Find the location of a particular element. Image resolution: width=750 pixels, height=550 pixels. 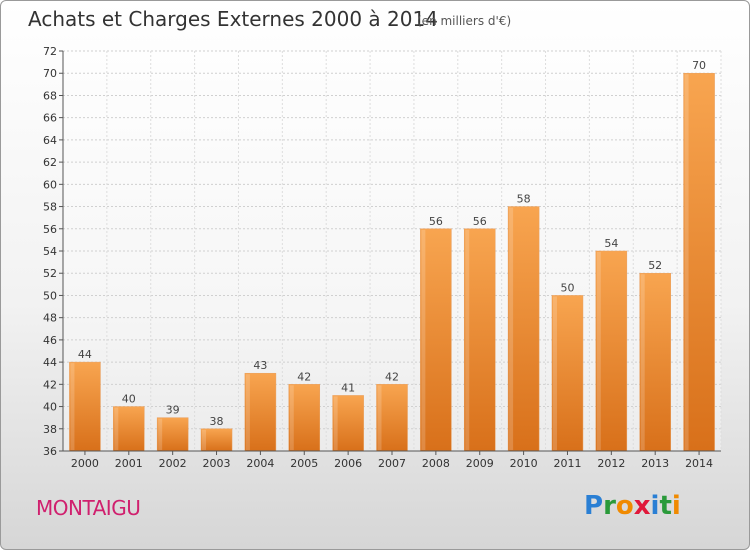

chart-title: Achats et Charges Externes 2000 à 2014 is located at coordinates (233, 19).